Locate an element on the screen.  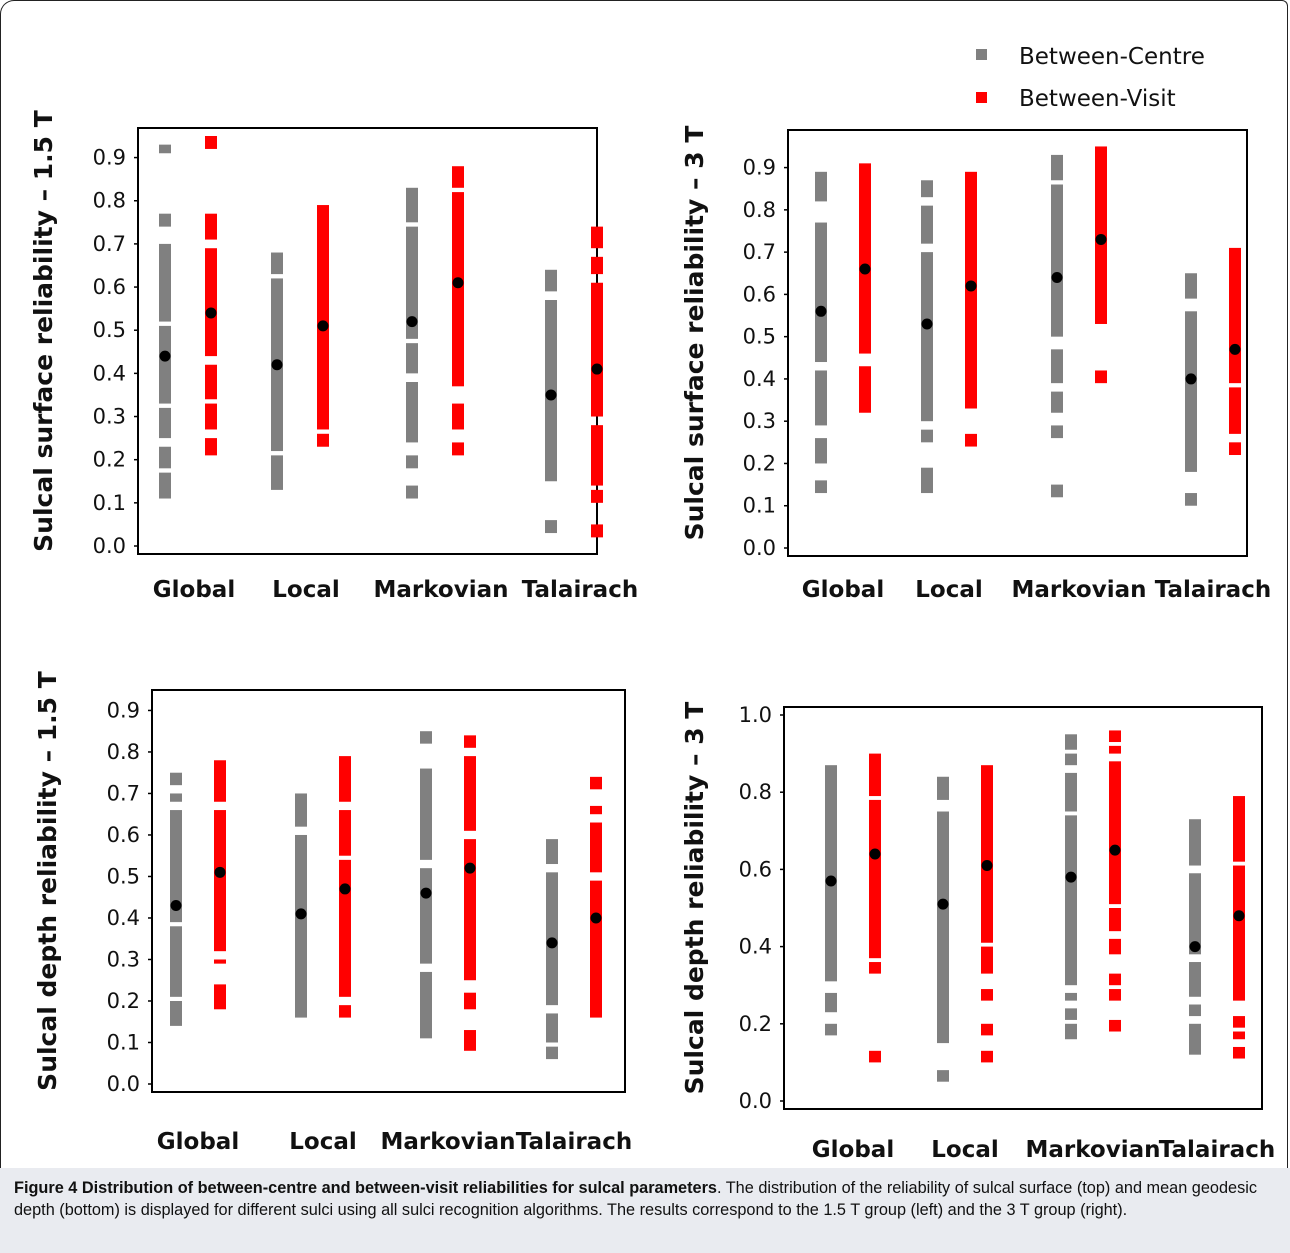
y-tick-label: 0.2 is located at coordinates (109, 460).